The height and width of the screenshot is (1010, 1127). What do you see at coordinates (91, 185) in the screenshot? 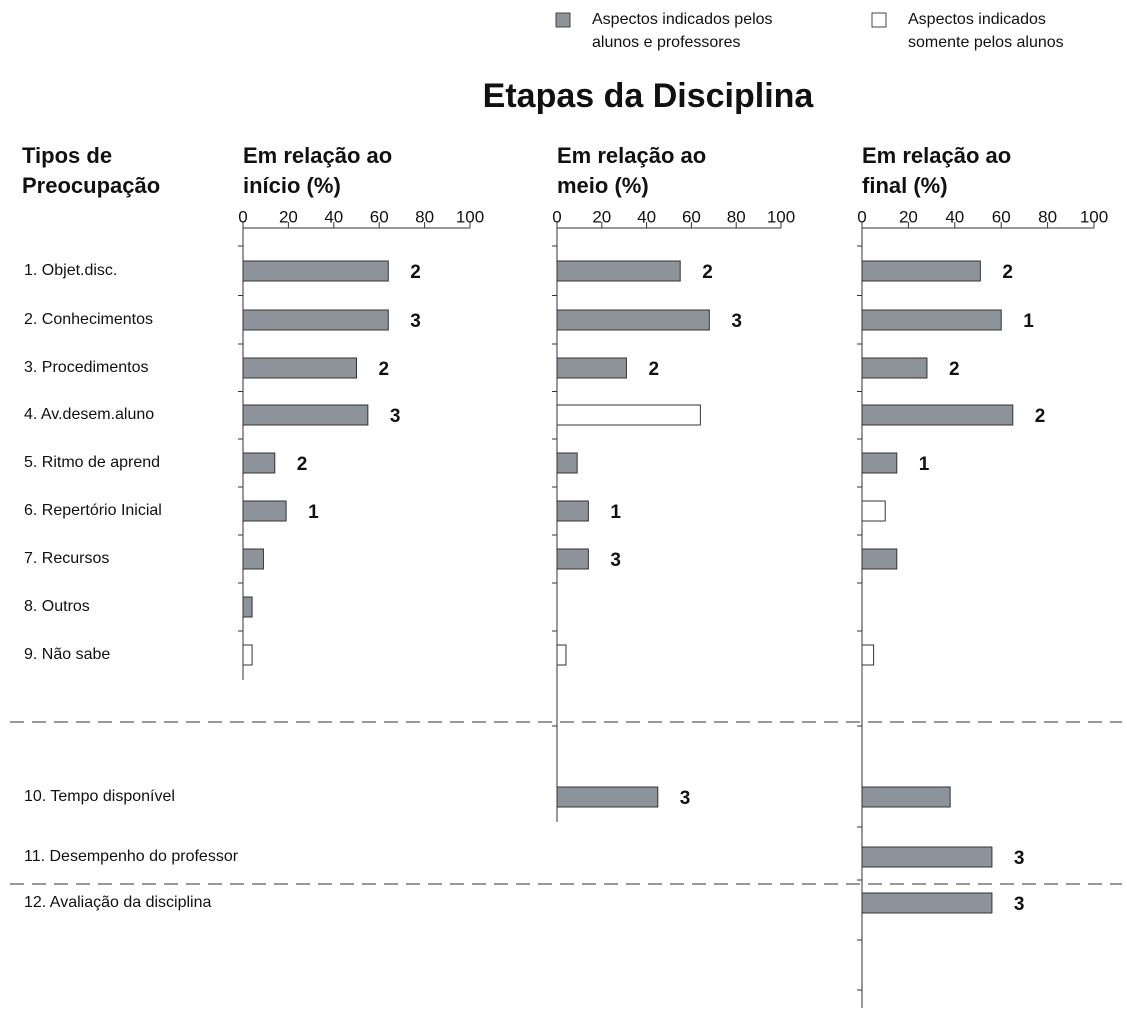
I see `row-header: Preocupação` at bounding box center [91, 185].